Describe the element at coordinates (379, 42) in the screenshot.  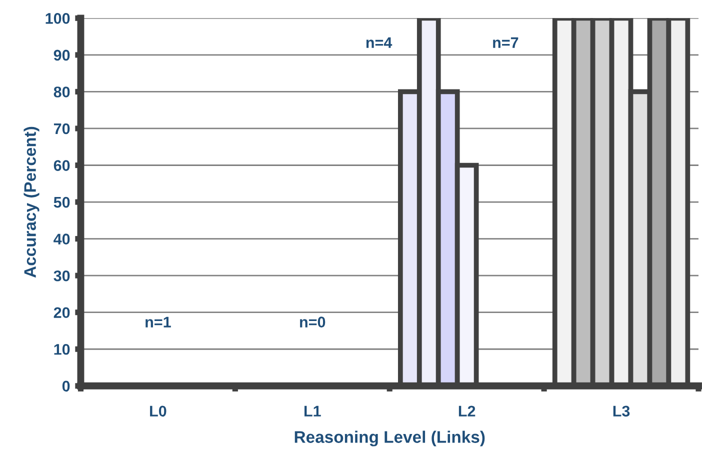
I see `annotation: n=4` at that location.